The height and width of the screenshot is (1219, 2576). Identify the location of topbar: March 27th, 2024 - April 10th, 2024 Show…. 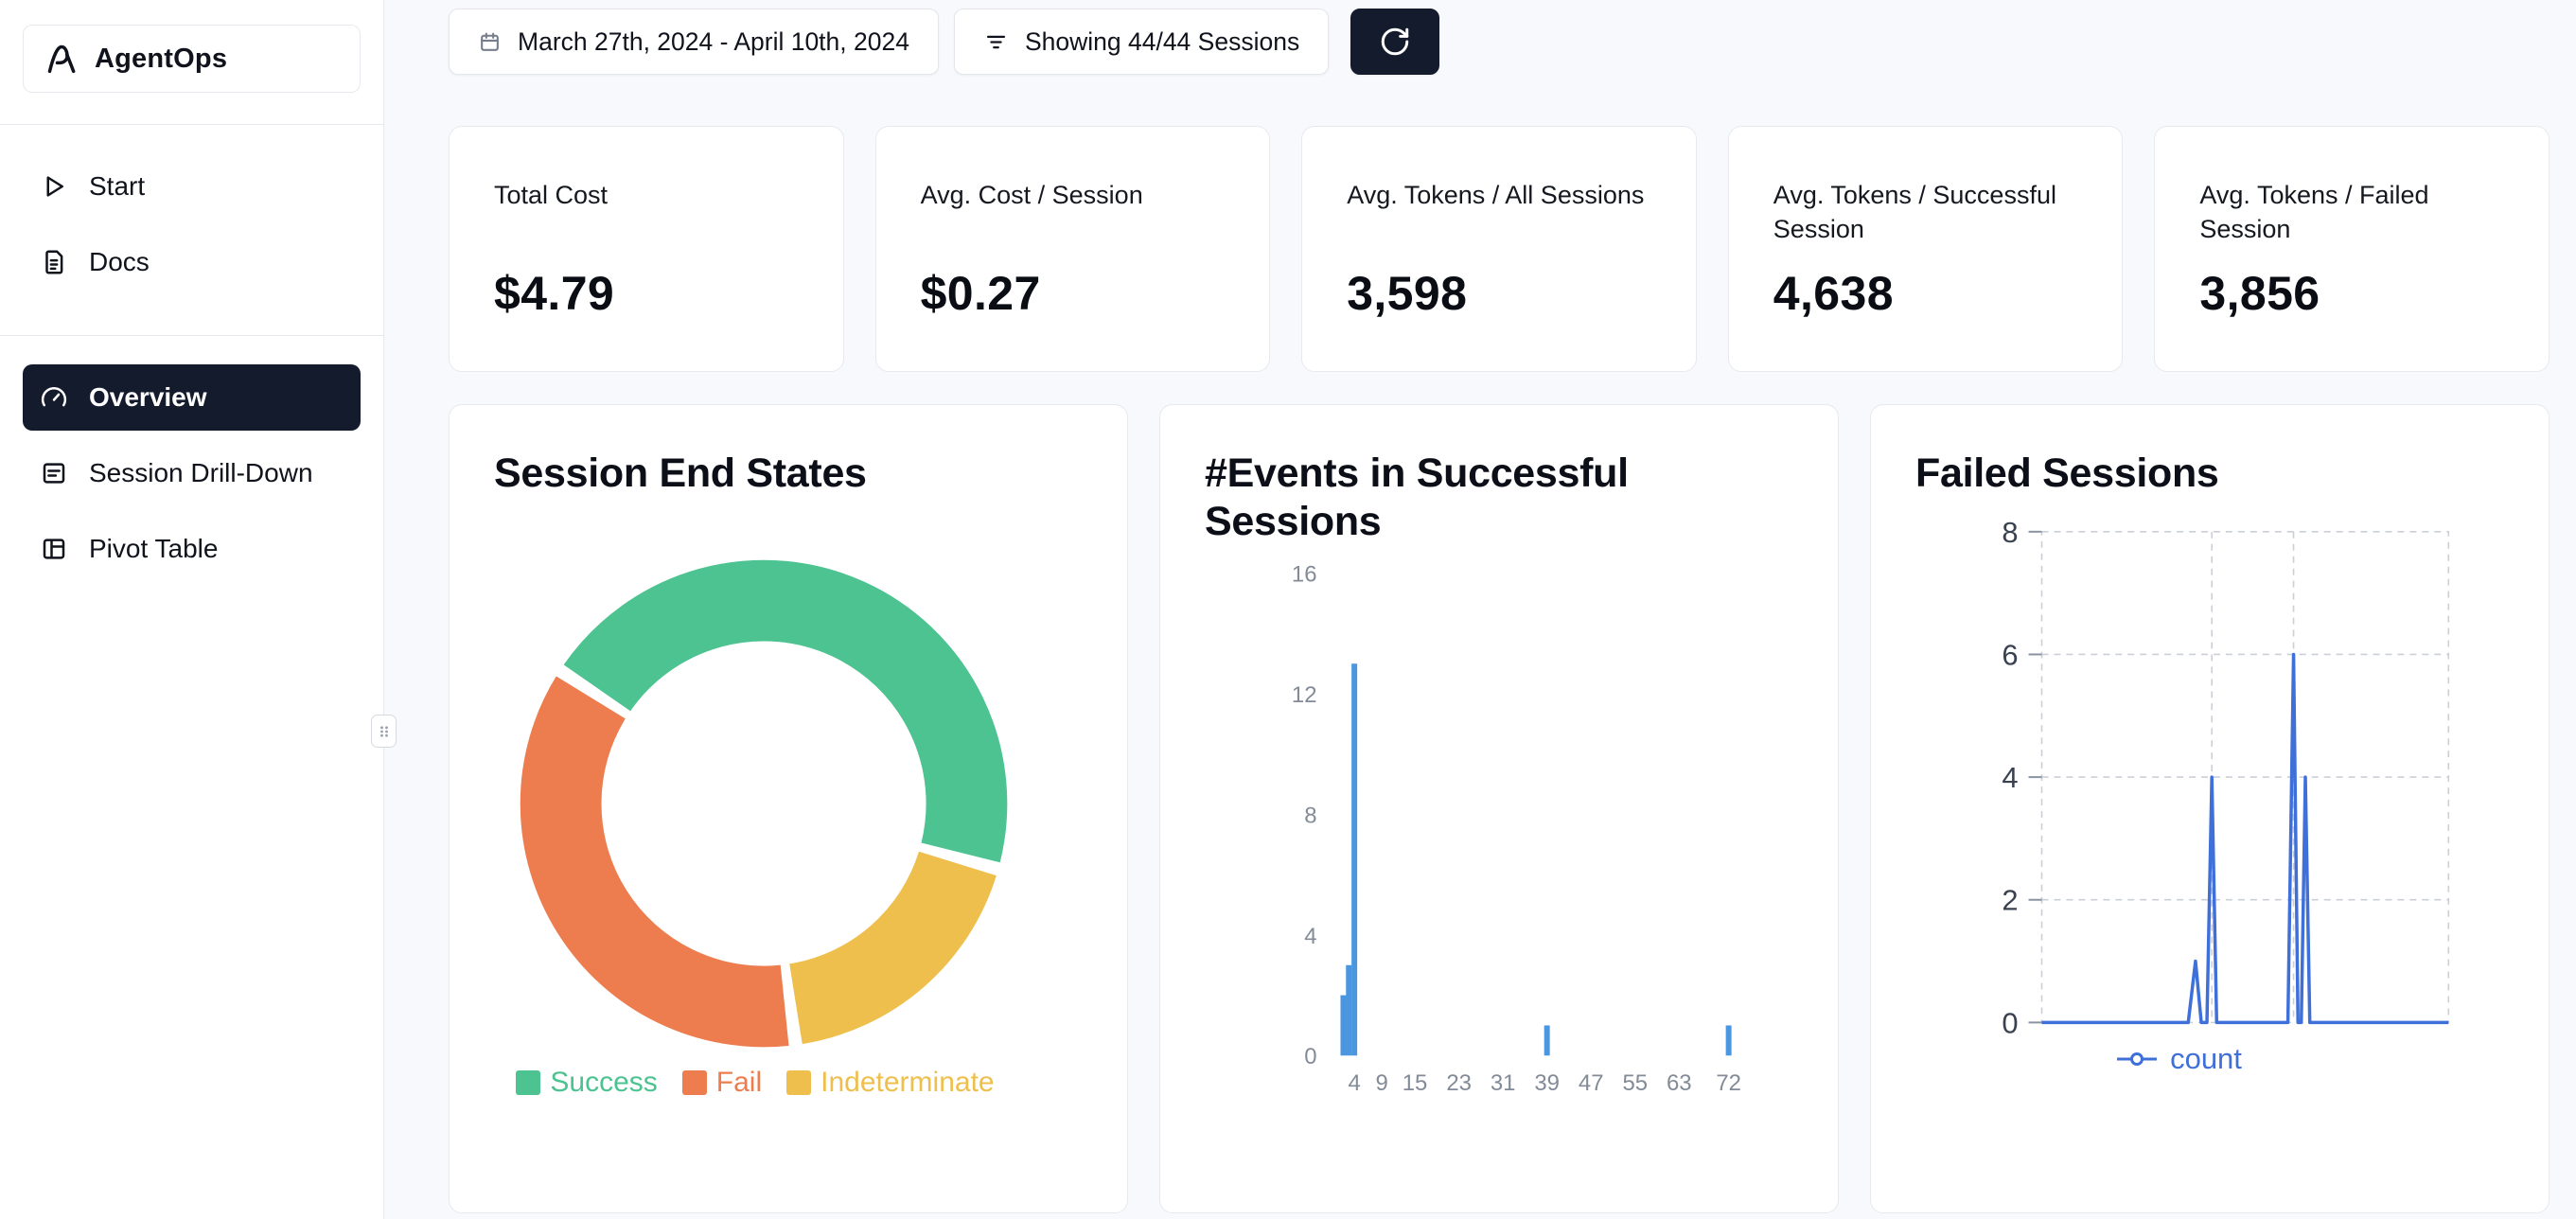
(1499, 42).